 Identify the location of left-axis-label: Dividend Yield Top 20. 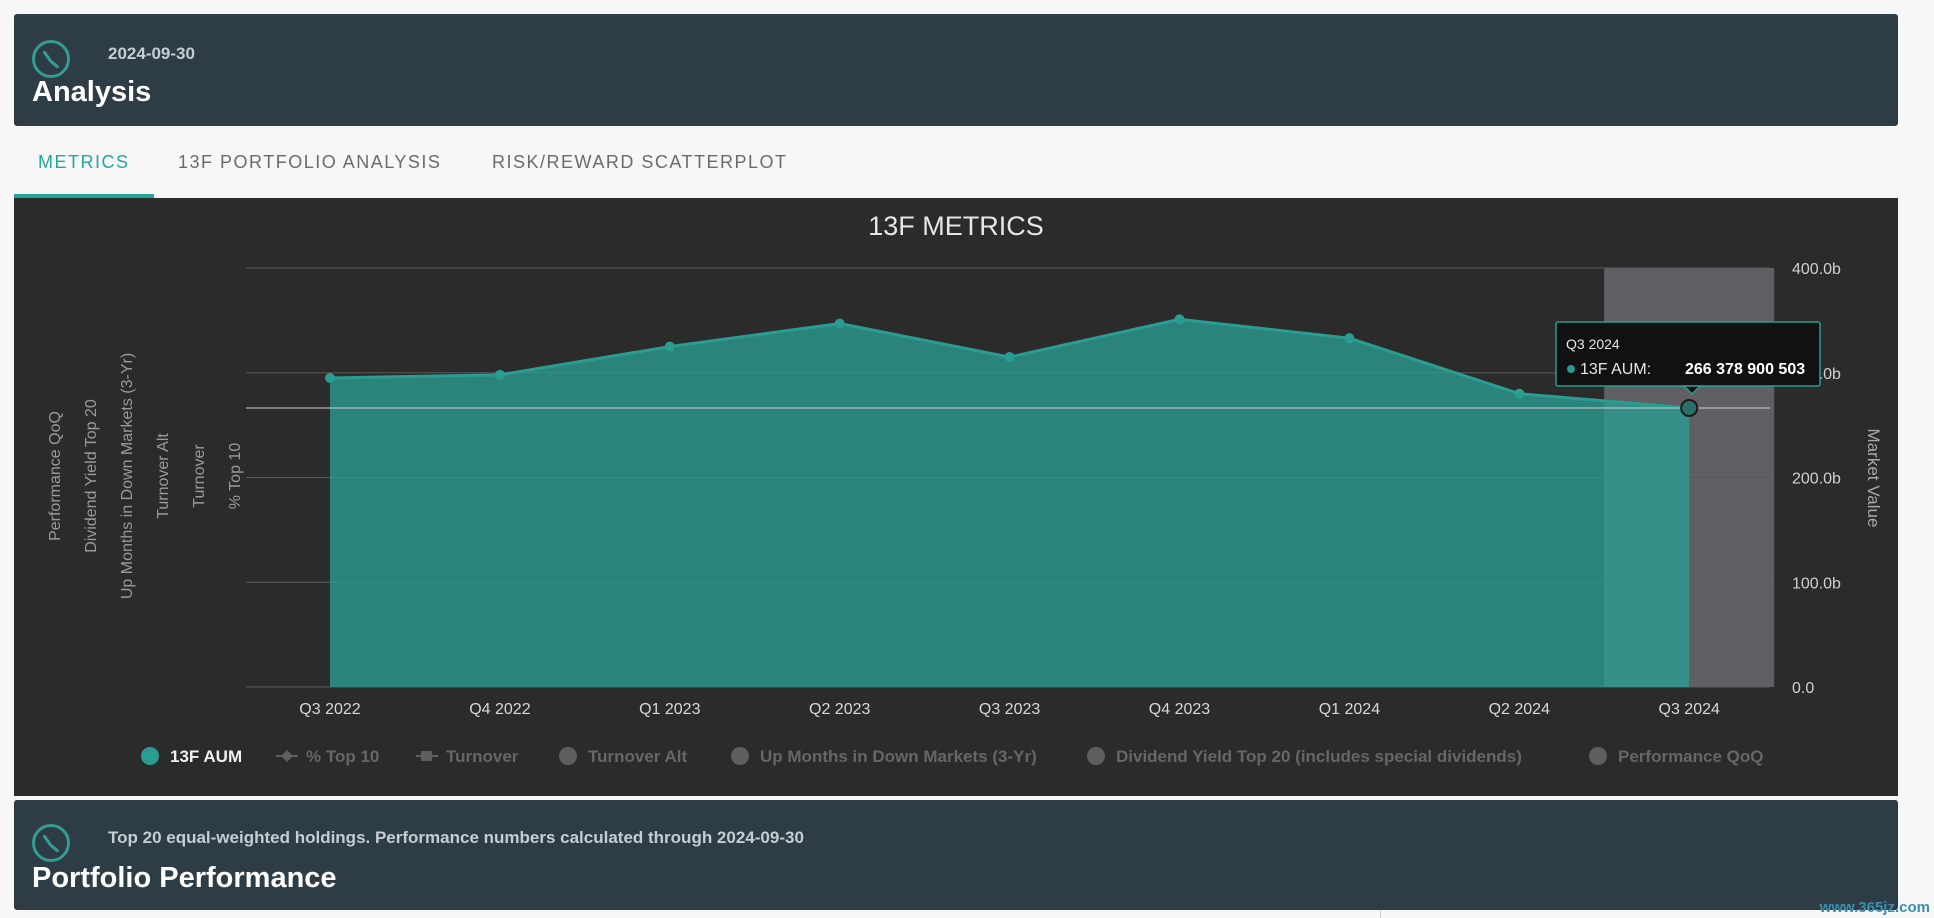
(91, 476).